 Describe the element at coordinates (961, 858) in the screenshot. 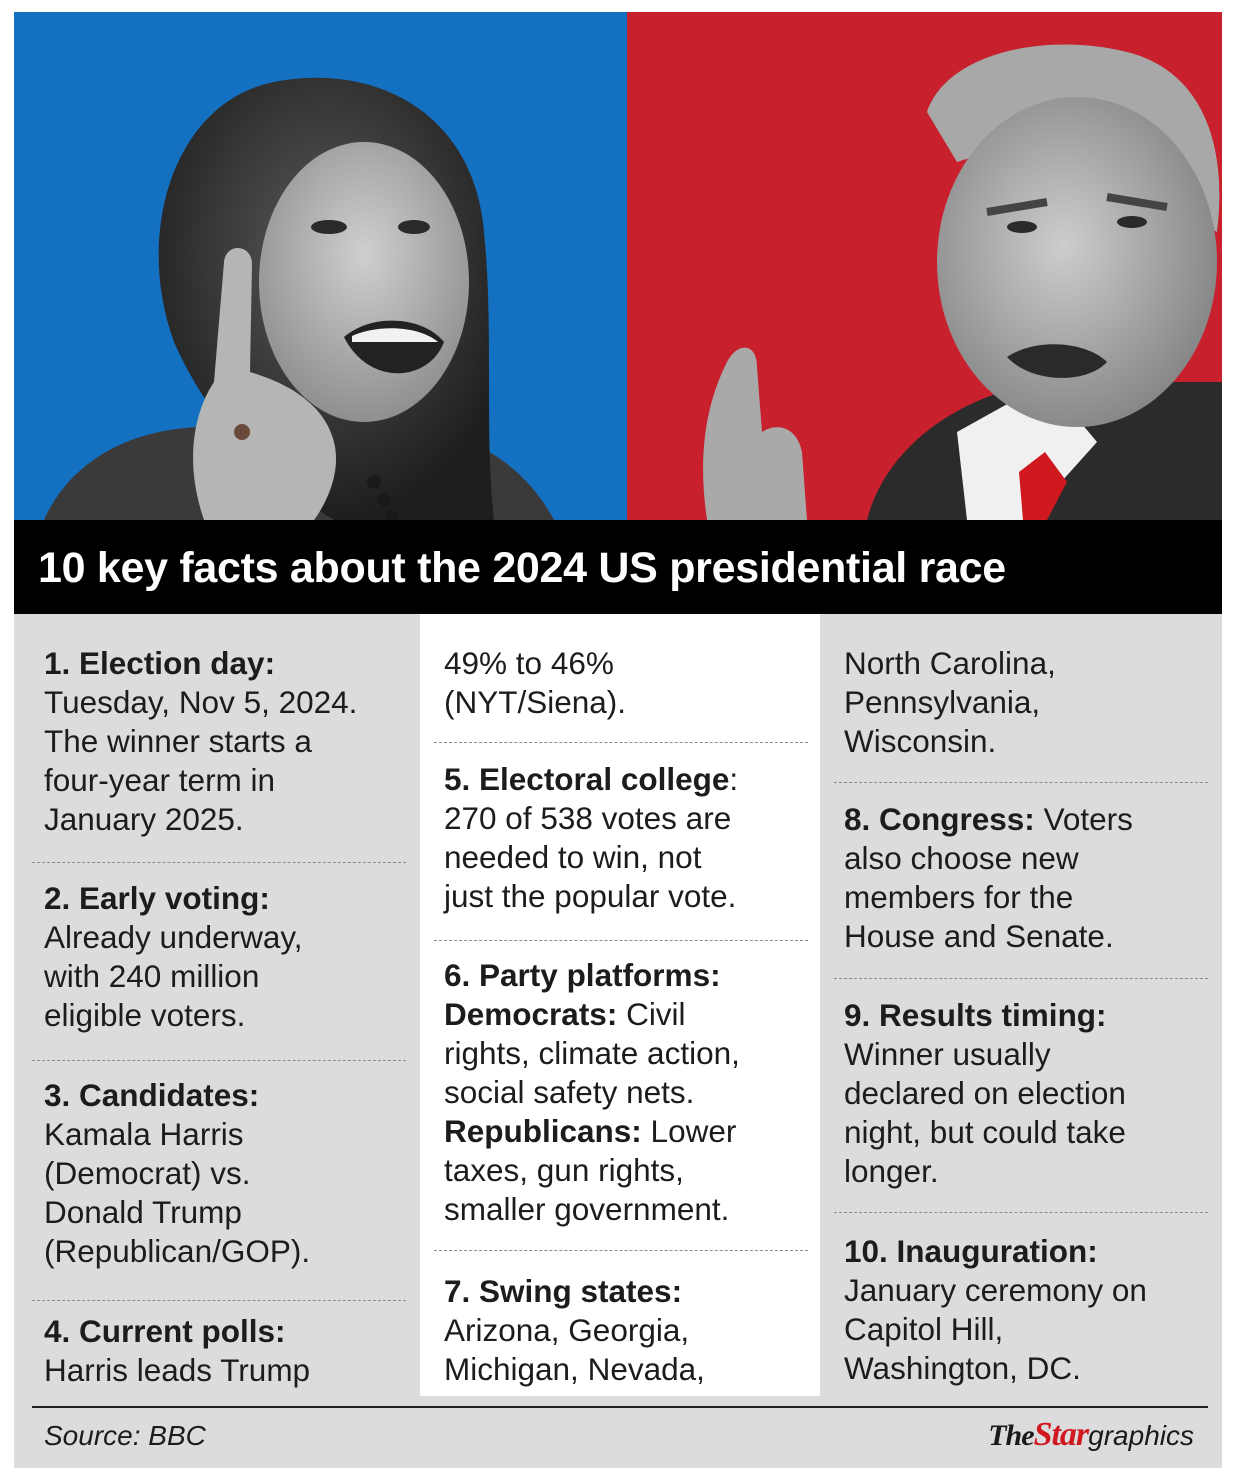

I see `fact-line: also choose new` at that location.